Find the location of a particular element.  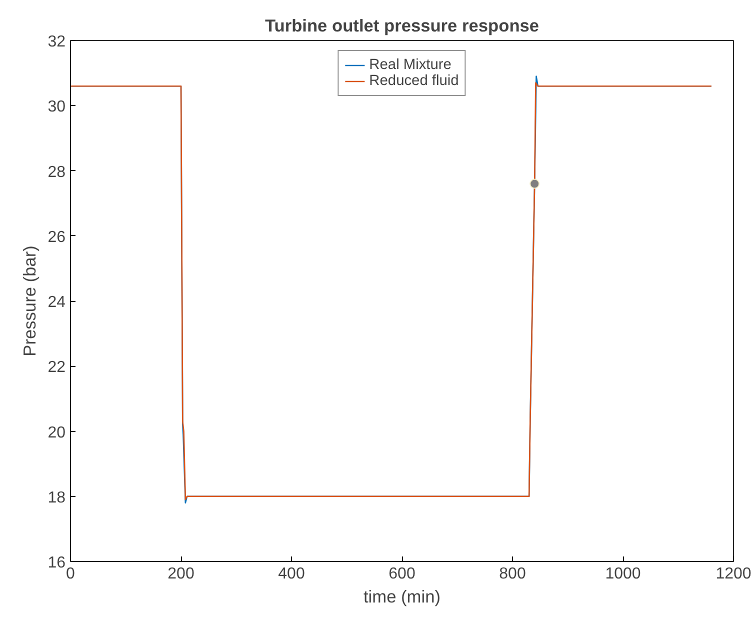

legend-label: Real Mixture is located at coordinates (410, 65).